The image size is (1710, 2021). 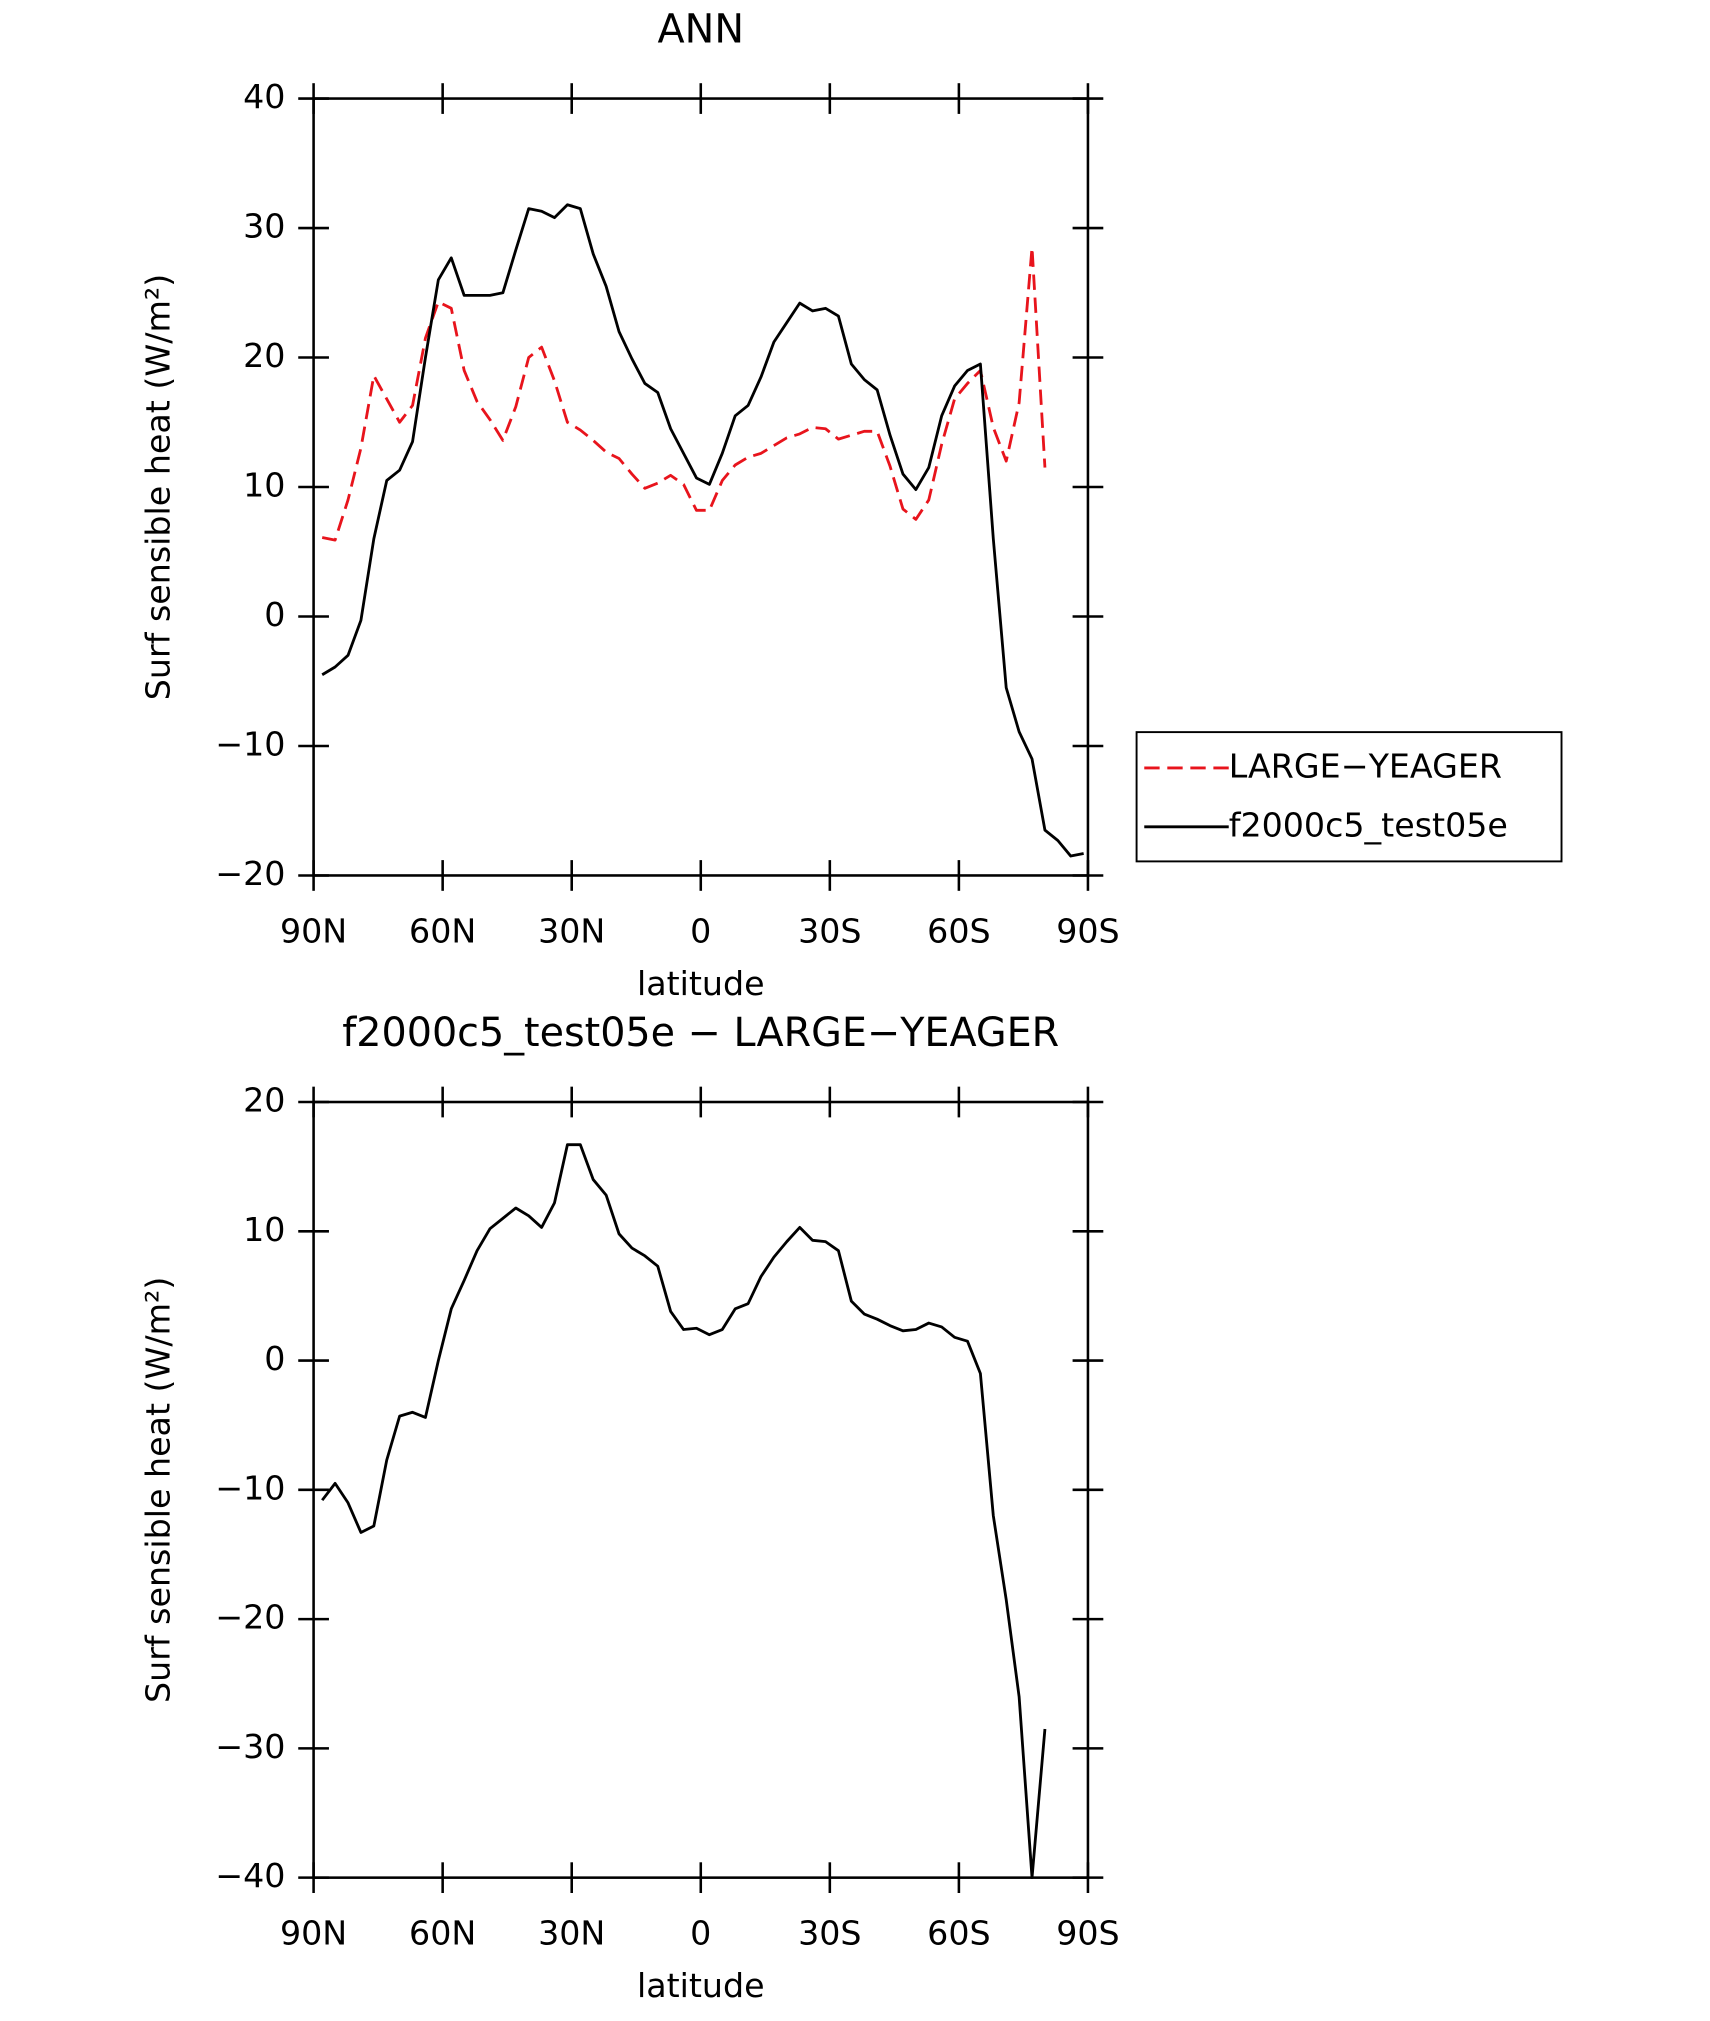 What do you see at coordinates (1365, 765) in the screenshot?
I see `legend-label: LARGE−YEAGER` at bounding box center [1365, 765].